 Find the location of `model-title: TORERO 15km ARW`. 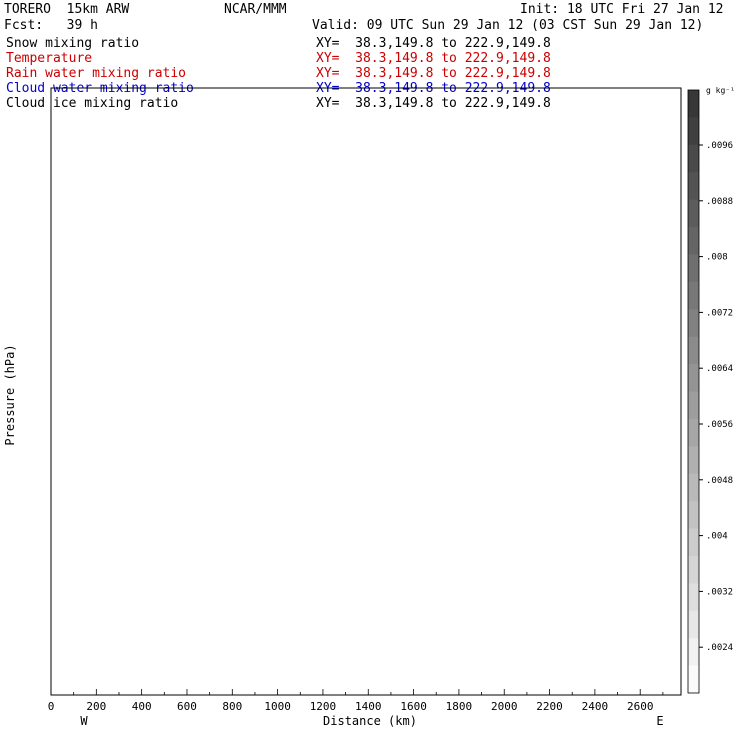

model-title: TORERO 15km ARW is located at coordinates (67, 9).